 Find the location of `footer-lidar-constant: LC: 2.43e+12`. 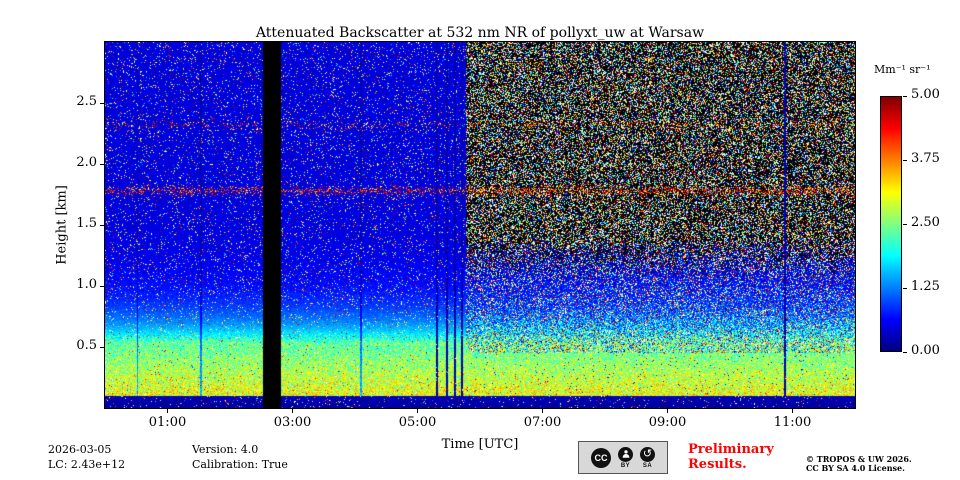

footer-lidar-constant: LC: 2.43e+12 is located at coordinates (87, 464).